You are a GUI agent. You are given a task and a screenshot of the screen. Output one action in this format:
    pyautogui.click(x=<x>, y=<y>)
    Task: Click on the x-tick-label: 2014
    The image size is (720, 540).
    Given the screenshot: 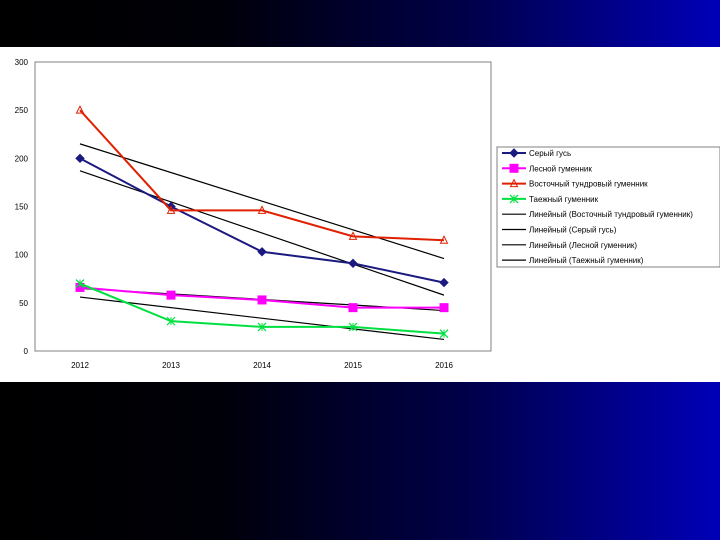 What is the action you would take?
    pyautogui.click(x=262, y=365)
    